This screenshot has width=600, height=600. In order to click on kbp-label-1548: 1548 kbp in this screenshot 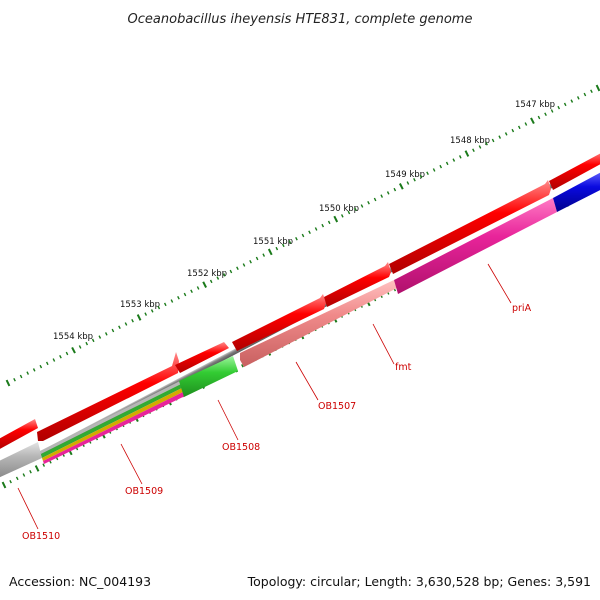, I will do `click(470, 141)`.